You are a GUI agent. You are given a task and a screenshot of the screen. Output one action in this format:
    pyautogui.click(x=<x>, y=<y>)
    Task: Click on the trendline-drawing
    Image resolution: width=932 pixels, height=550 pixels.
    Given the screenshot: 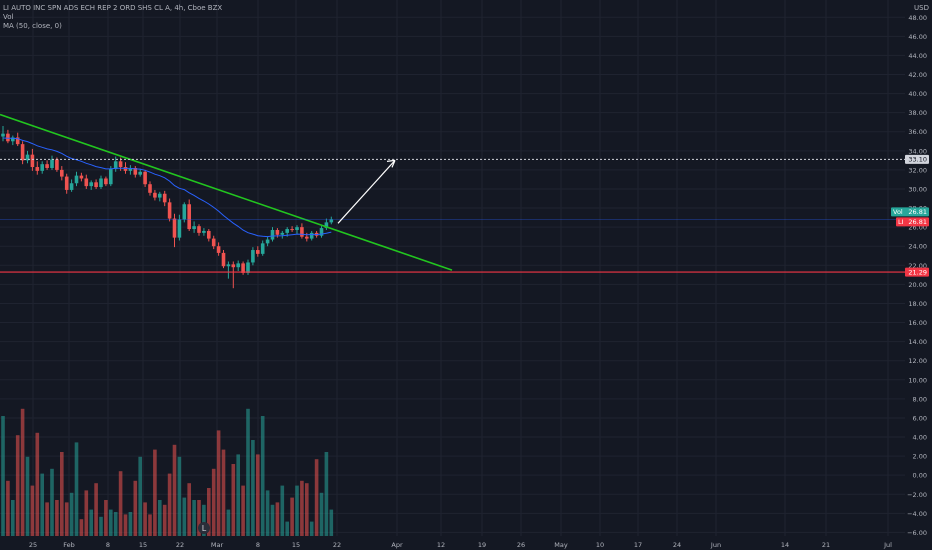 What is the action you would take?
    pyautogui.click(x=226, y=192)
    